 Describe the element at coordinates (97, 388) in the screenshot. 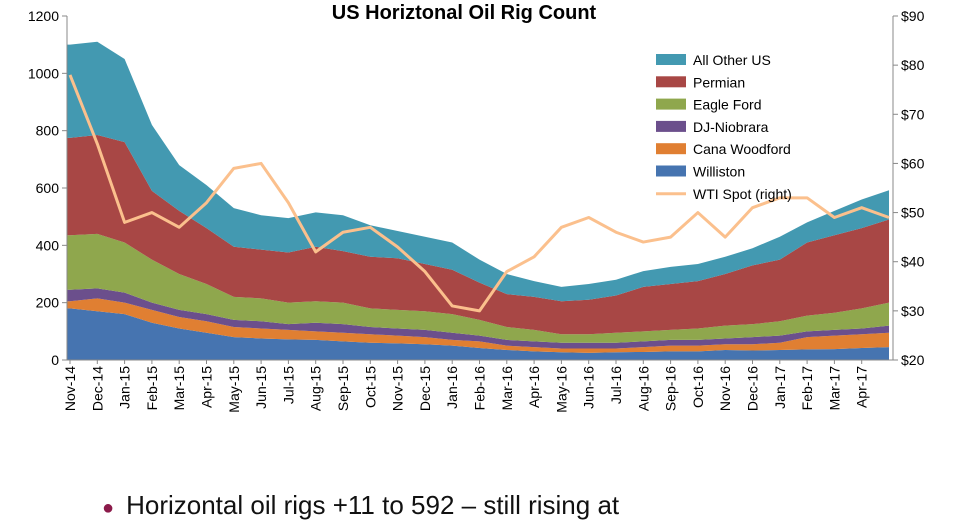

I see `x-tick-label: Dec-14` at that location.